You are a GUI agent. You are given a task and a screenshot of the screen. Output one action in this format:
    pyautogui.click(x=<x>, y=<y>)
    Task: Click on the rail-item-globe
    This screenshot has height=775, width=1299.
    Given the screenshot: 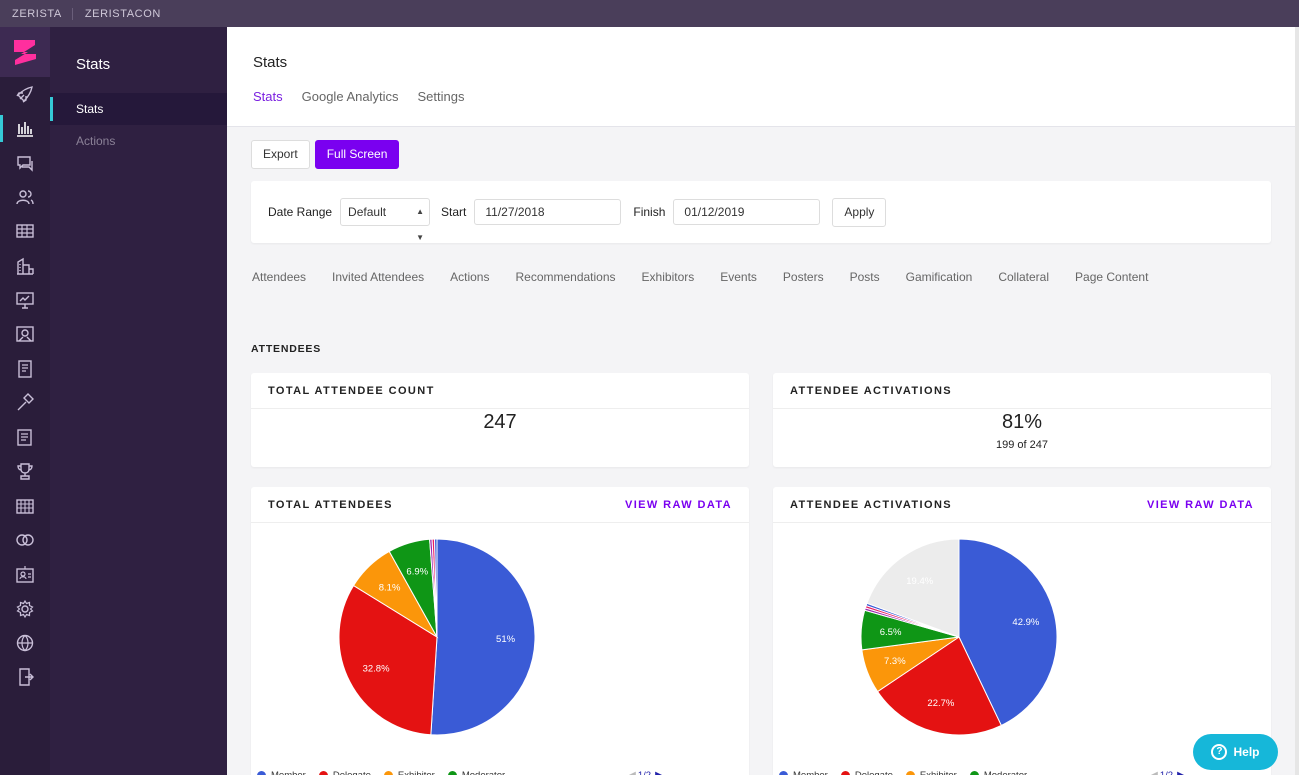 What is the action you would take?
    pyautogui.click(x=25, y=643)
    